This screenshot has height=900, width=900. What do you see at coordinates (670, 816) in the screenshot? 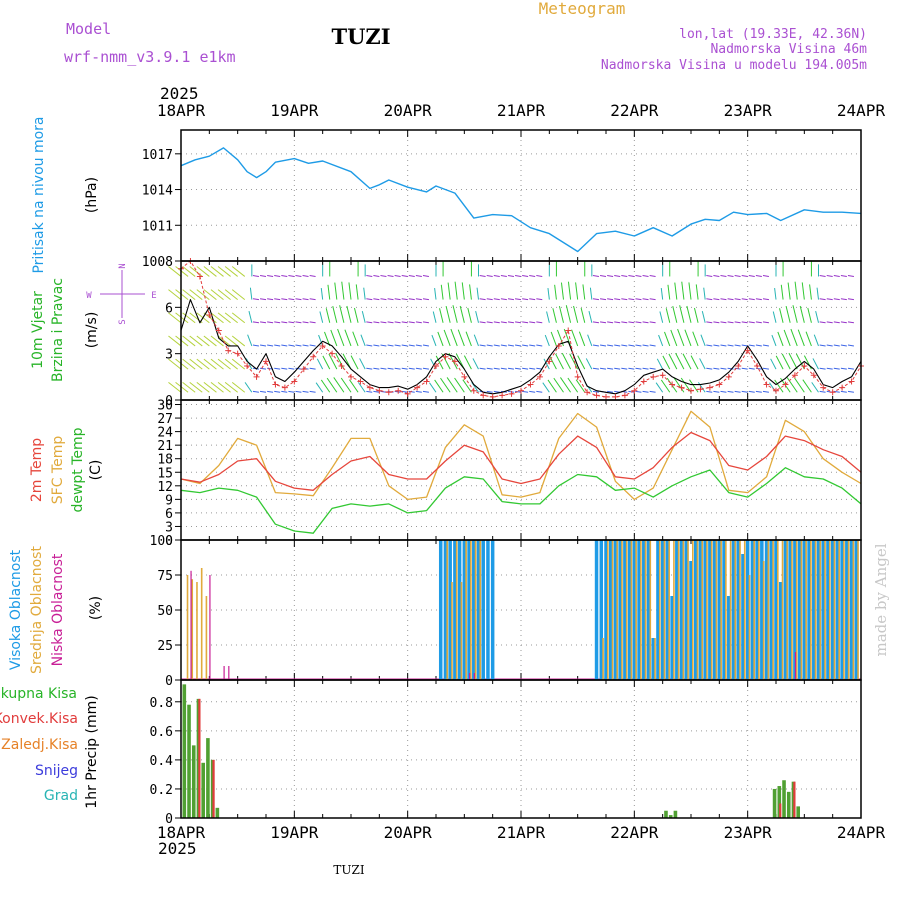
I see `precip-bar-total` at bounding box center [670, 816].